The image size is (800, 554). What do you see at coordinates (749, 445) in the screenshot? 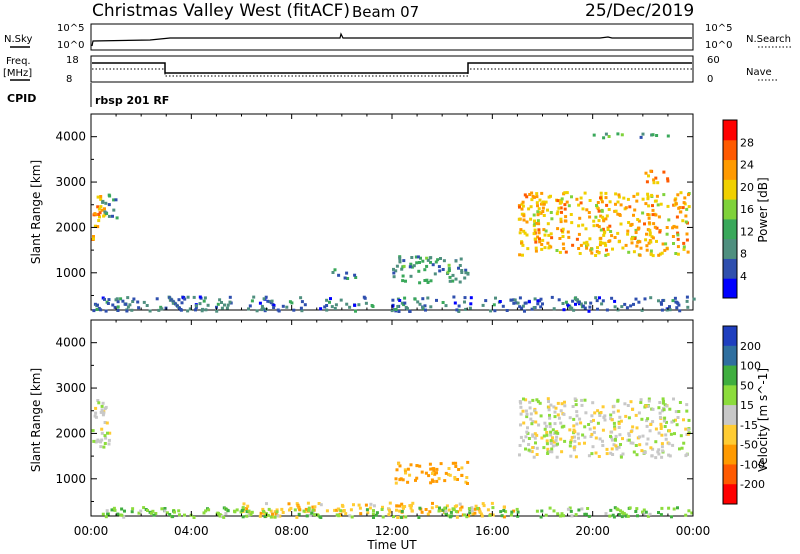
I see `colorbar-tick-label: -50` at bounding box center [749, 445].